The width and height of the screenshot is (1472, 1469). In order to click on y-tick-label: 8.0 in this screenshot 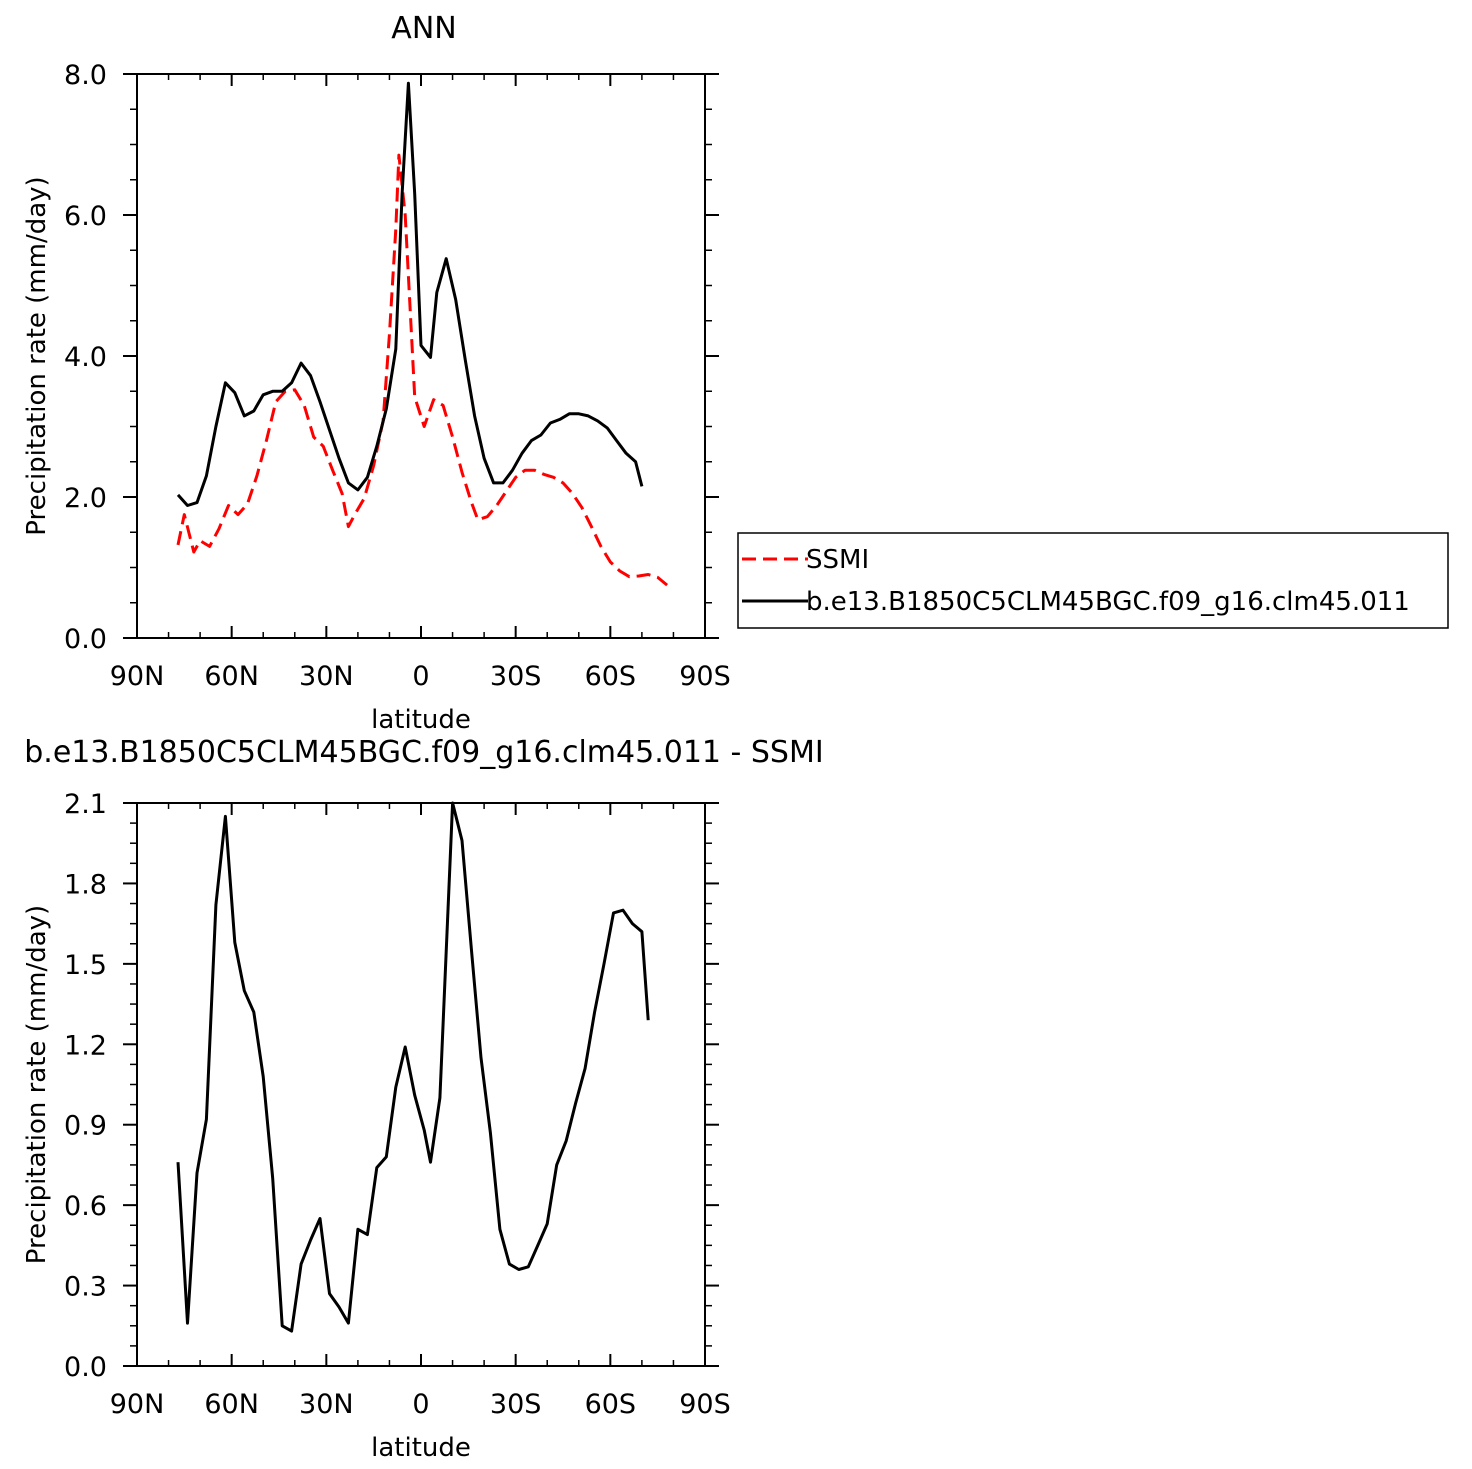, I will do `click(85, 75)`.